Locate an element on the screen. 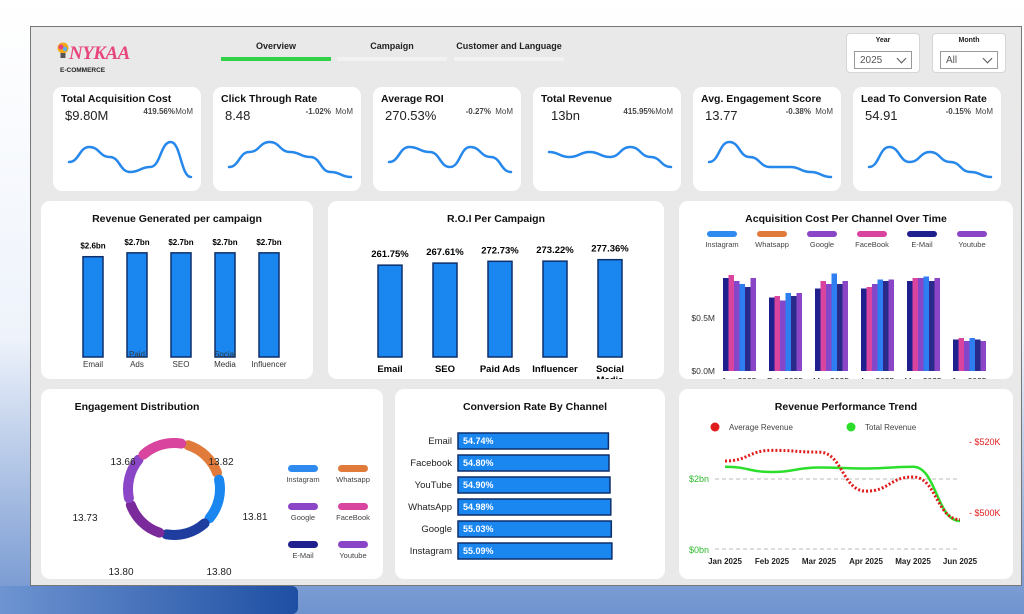 This screenshot has width=1024, height=614. donut-slice-label: 13.80 is located at coordinates (120, 572).